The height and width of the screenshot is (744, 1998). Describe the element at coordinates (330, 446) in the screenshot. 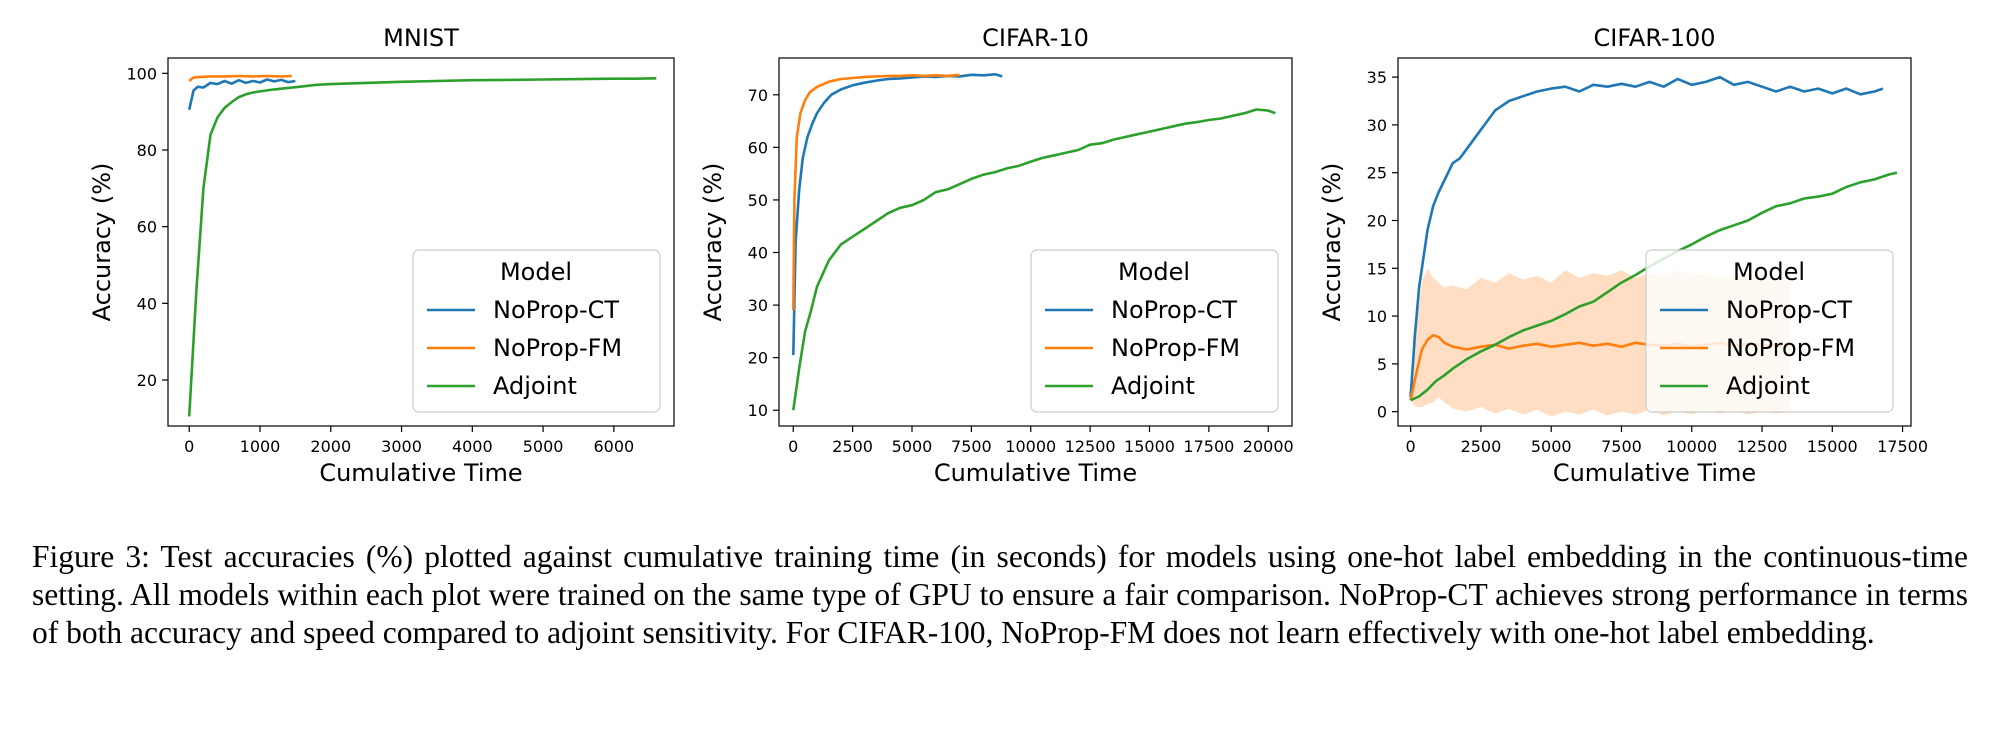

I see `x-tick-label: 2000` at that location.